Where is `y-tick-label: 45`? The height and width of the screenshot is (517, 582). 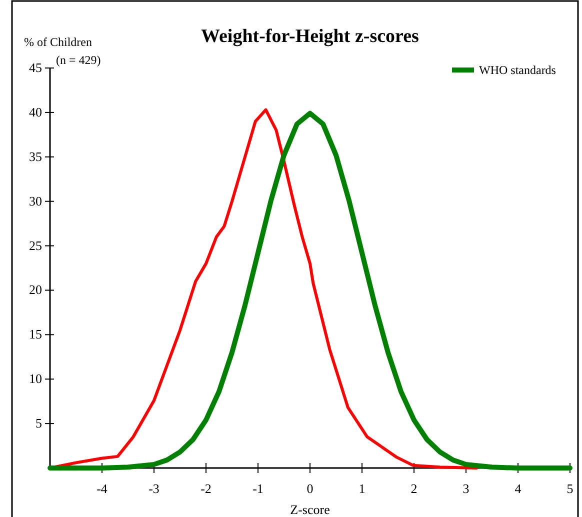
y-tick-label: 45 is located at coordinates (35, 67).